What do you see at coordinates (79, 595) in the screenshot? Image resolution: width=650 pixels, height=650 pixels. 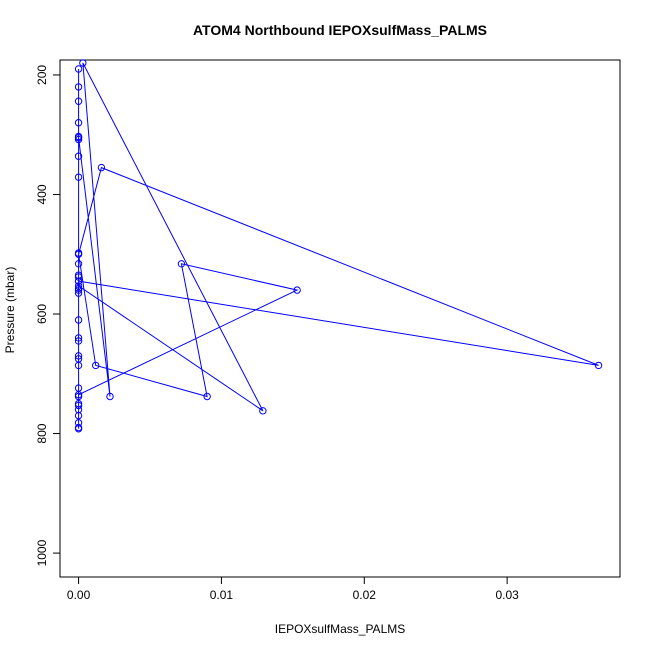 I see `x-tick-label: 0.00` at bounding box center [79, 595].